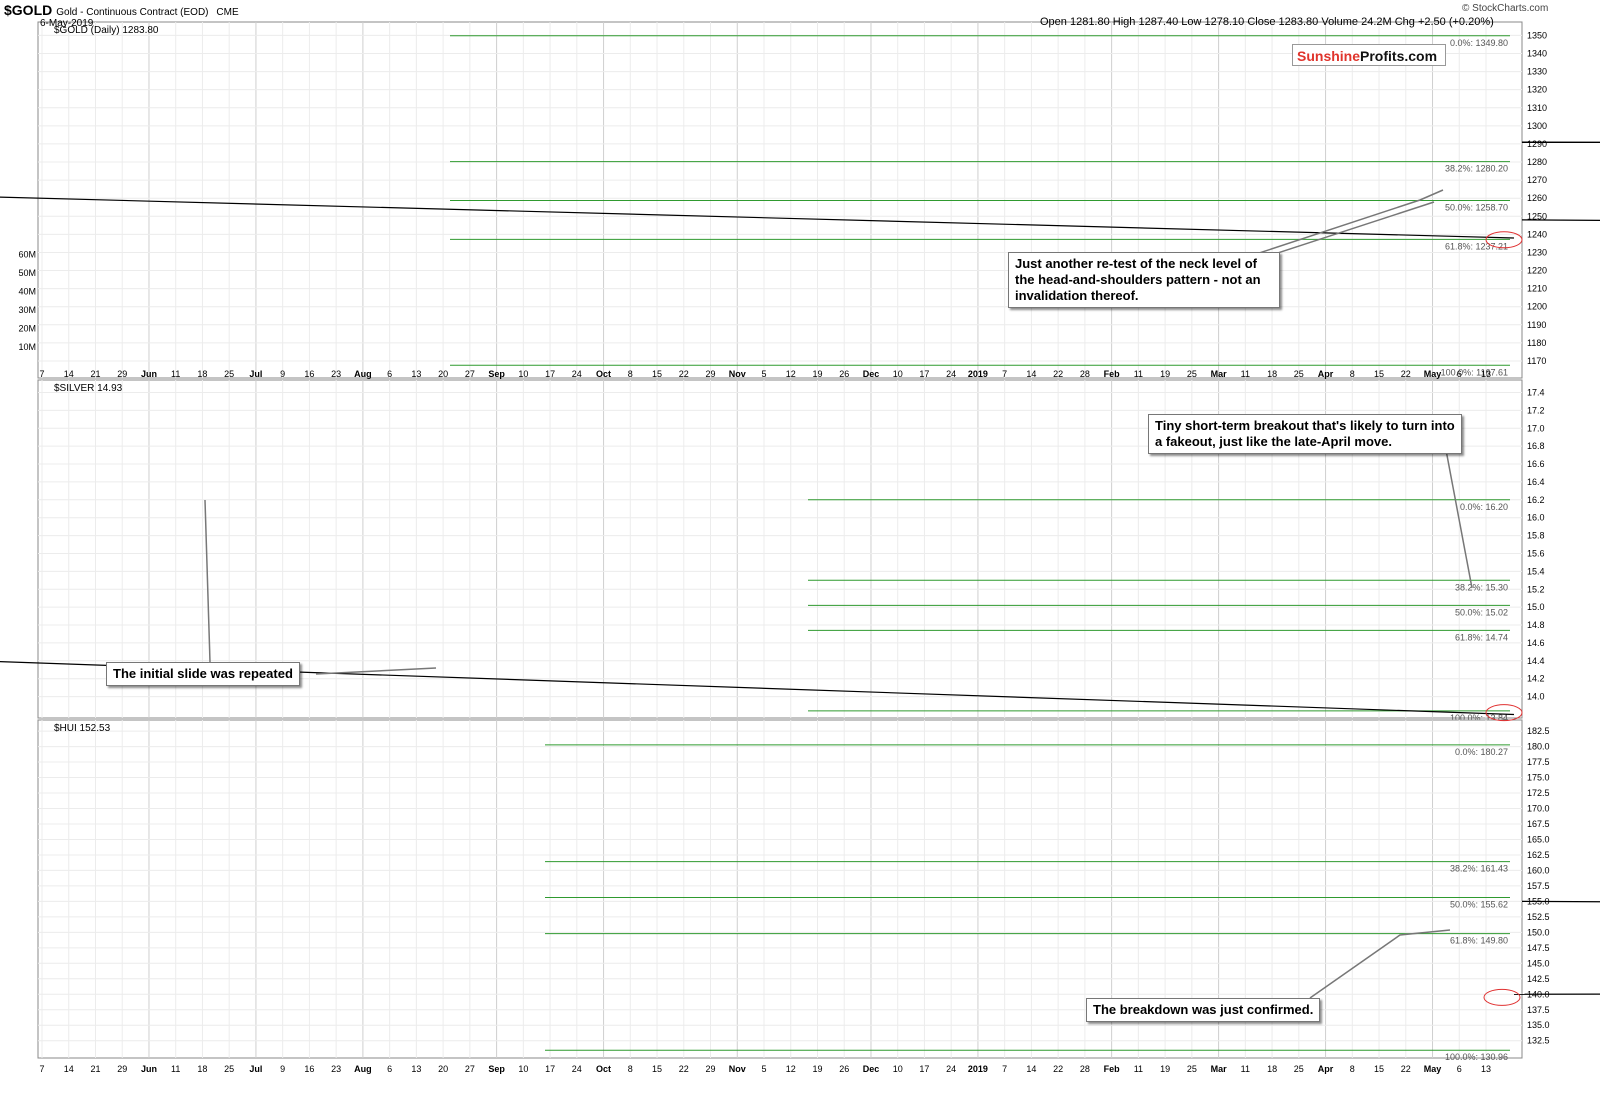  I want to click on x-tick-label: Apr, so click(1326, 1069).